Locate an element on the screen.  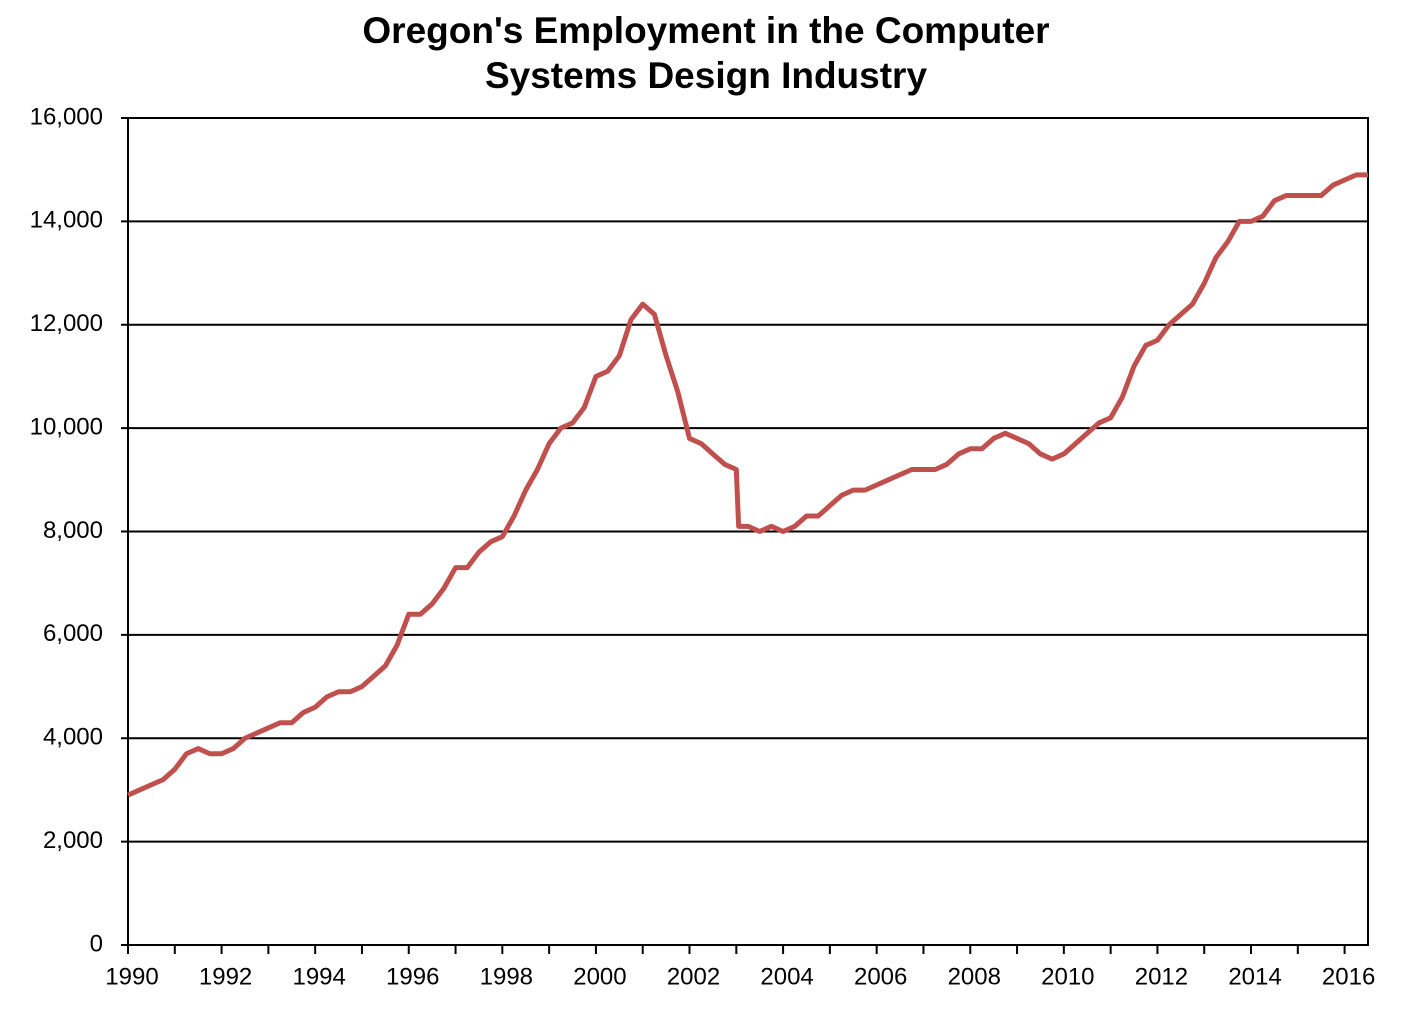
y-tick-label: 8,000 is located at coordinates (73, 530).